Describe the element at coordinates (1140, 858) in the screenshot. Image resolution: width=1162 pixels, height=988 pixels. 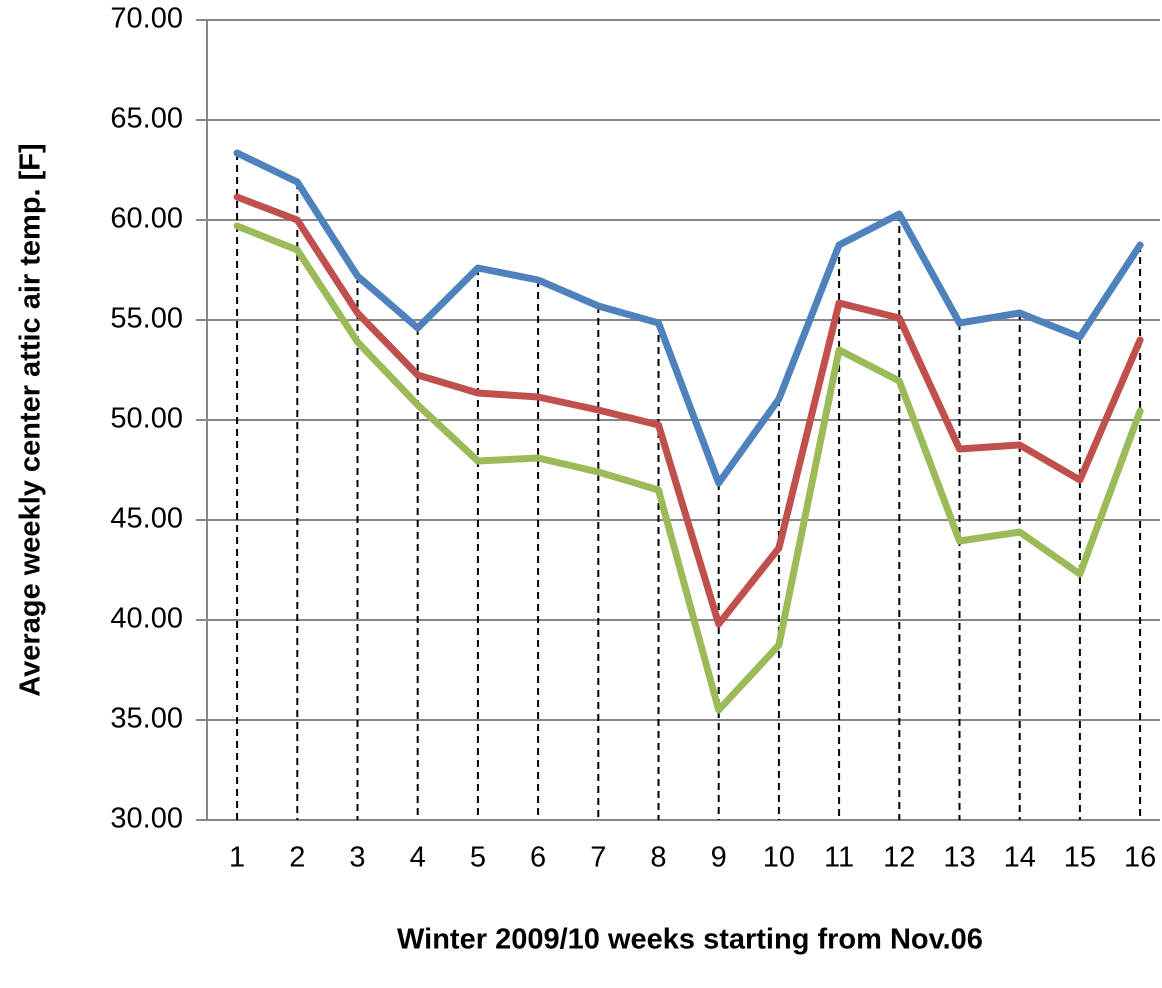
I see `x-tick-label: 16` at that location.